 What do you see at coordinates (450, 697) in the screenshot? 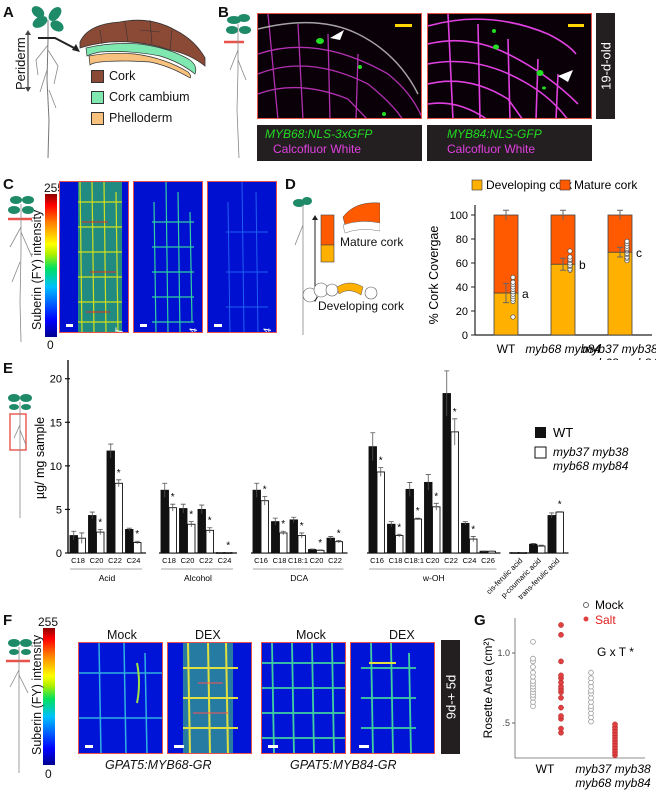
I see `age-tag-9d-5d: 9d-+ 5d` at bounding box center [450, 697].